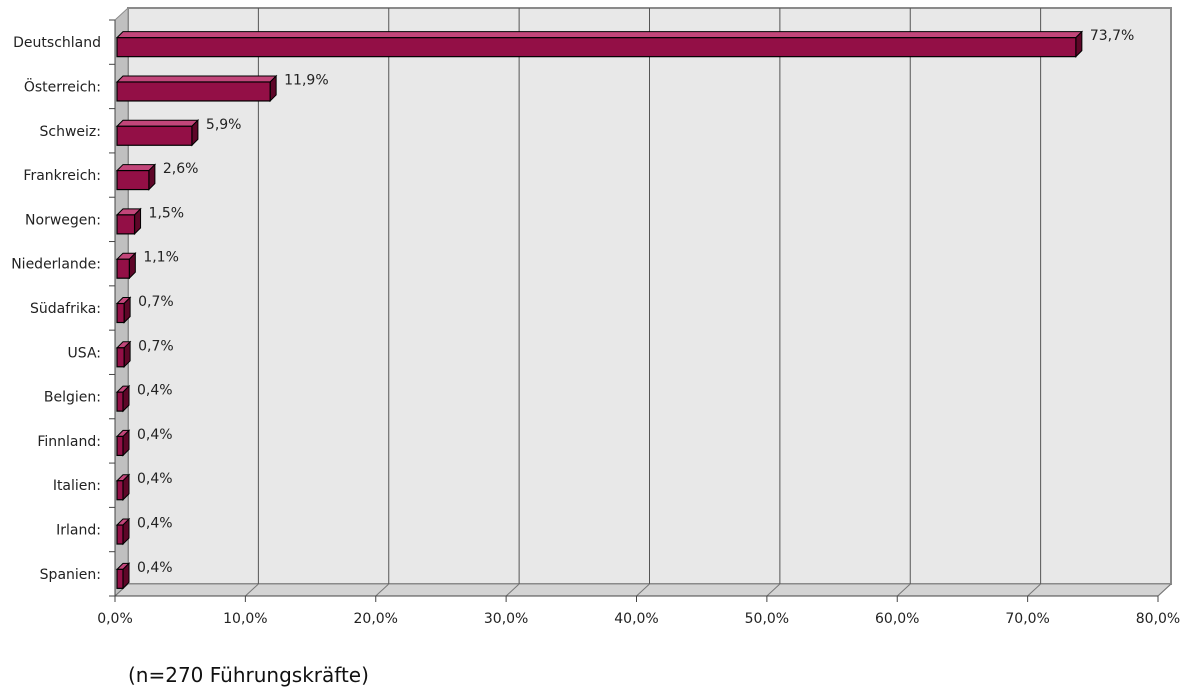 Image resolution: width=1191 pixels, height=688 pixels. I want to click on category-label: Südafrika:, so click(65, 309).